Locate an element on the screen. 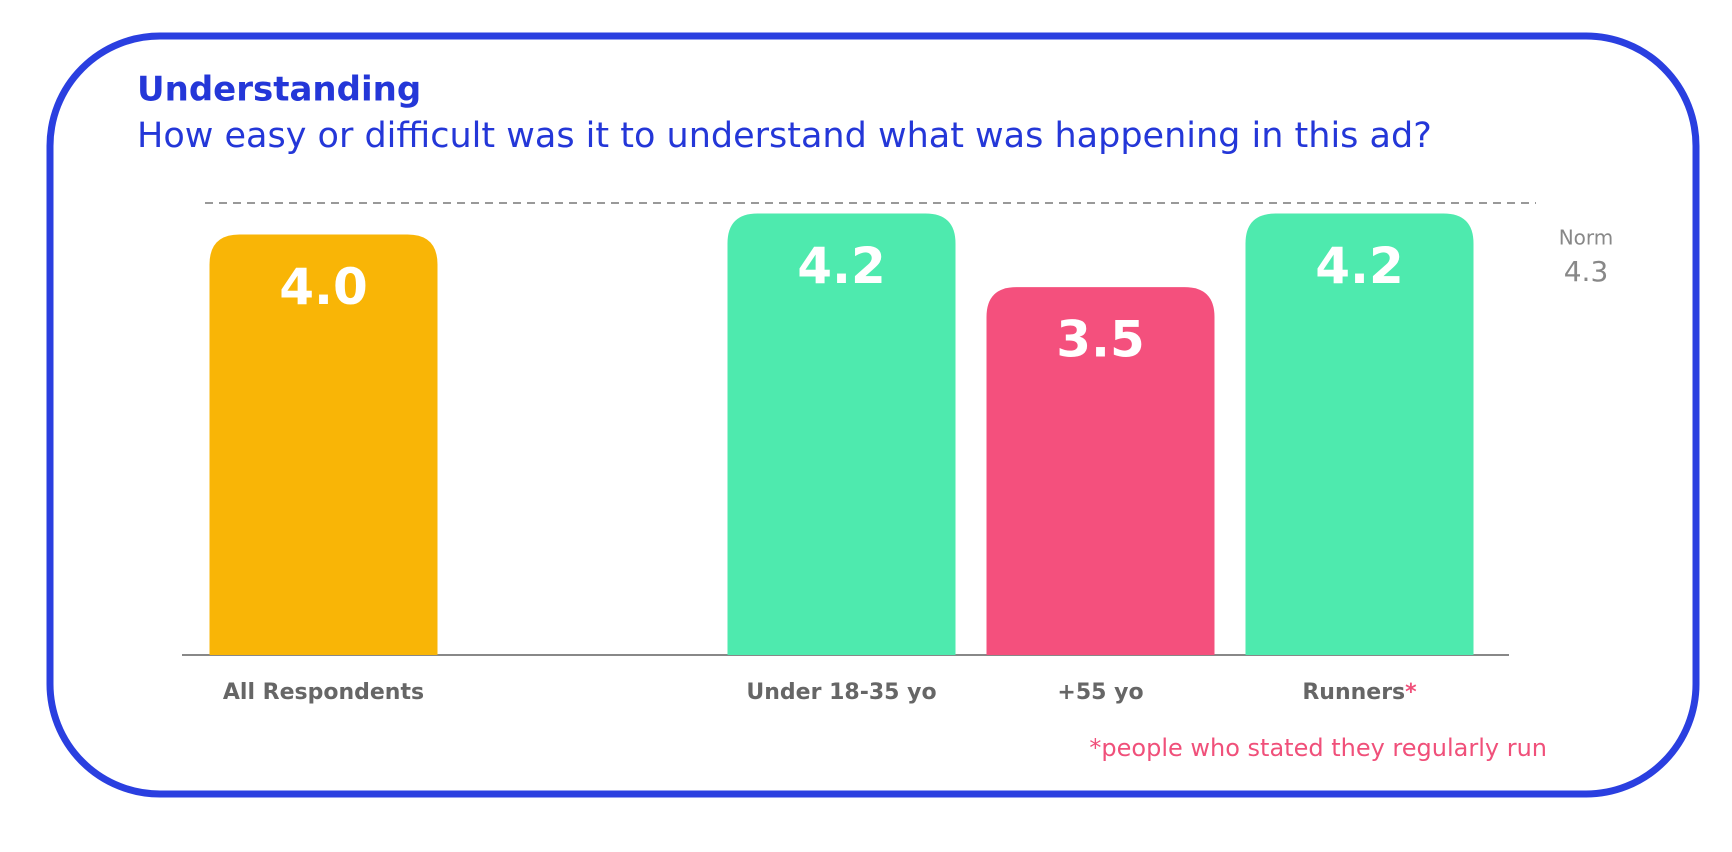 The height and width of the screenshot is (852, 1732). category-name: +55 yo is located at coordinates (1100, 692).